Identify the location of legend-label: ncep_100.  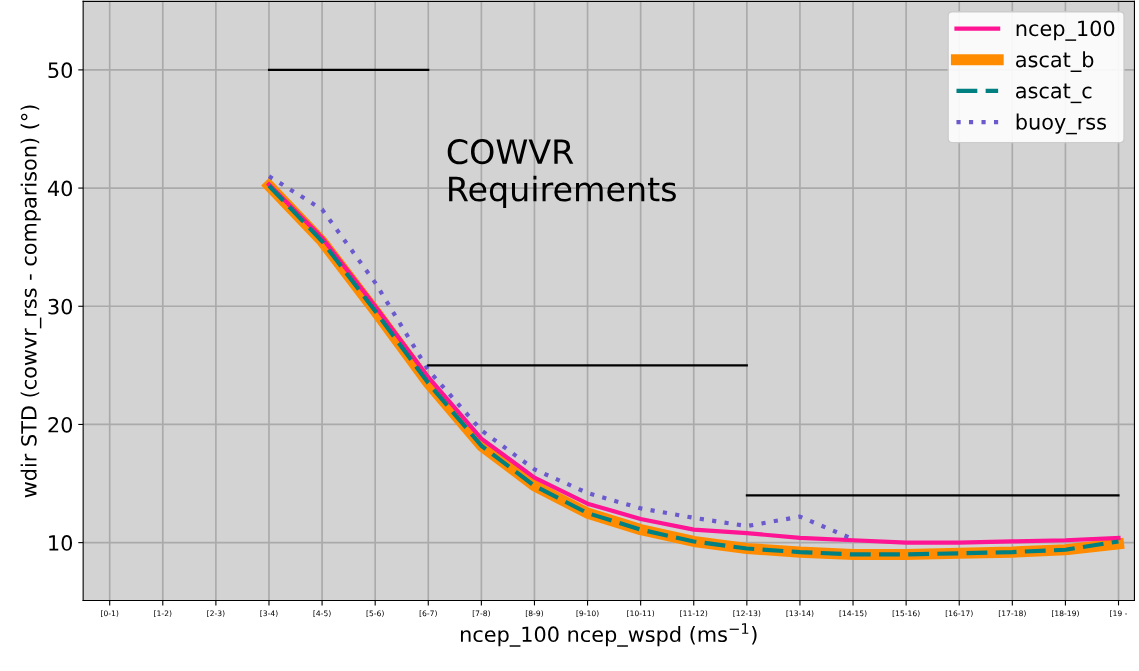
(1065, 30).